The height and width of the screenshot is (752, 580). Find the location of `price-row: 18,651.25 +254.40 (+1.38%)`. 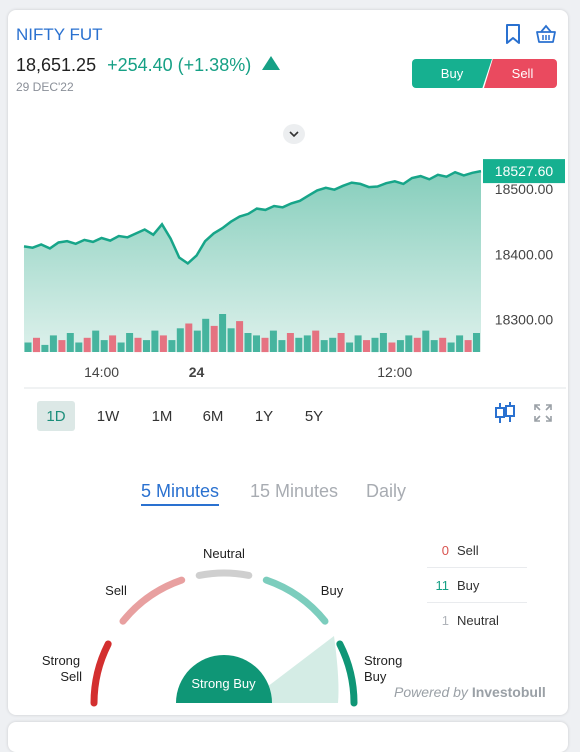

price-row: 18,651.25 +254.40 (+1.38%) is located at coordinates (148, 65).